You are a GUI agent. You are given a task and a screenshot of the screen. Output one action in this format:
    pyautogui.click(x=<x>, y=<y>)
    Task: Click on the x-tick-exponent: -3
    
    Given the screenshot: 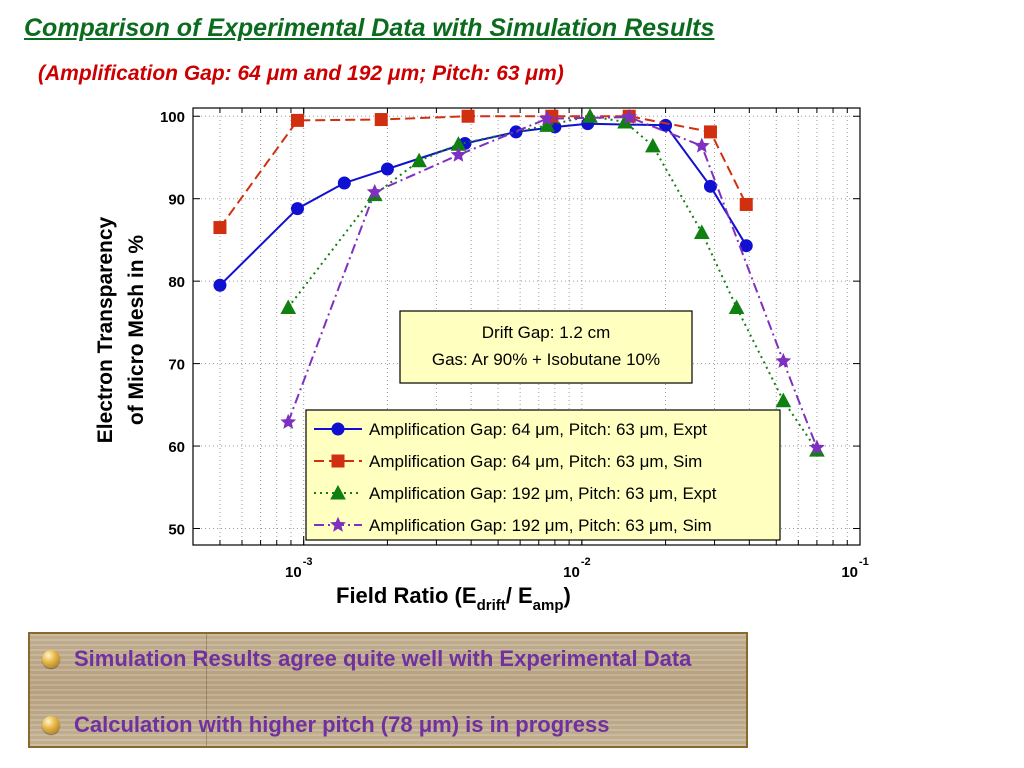 What is the action you would take?
    pyautogui.click(x=308, y=562)
    